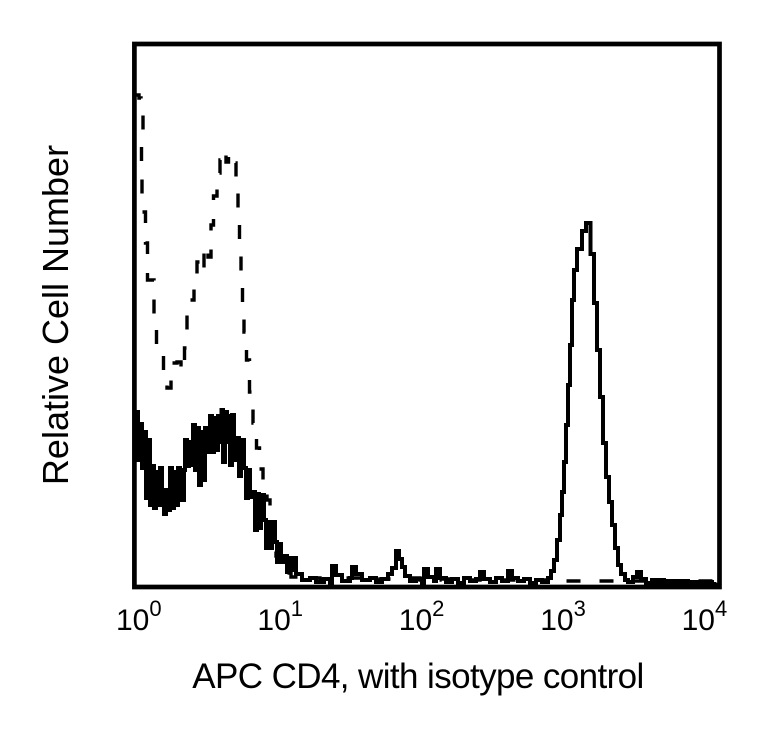 The width and height of the screenshot is (768, 735). What do you see at coordinates (417, 676) in the screenshot?
I see `svg-text: APC CD4, with isotype control` at bounding box center [417, 676].